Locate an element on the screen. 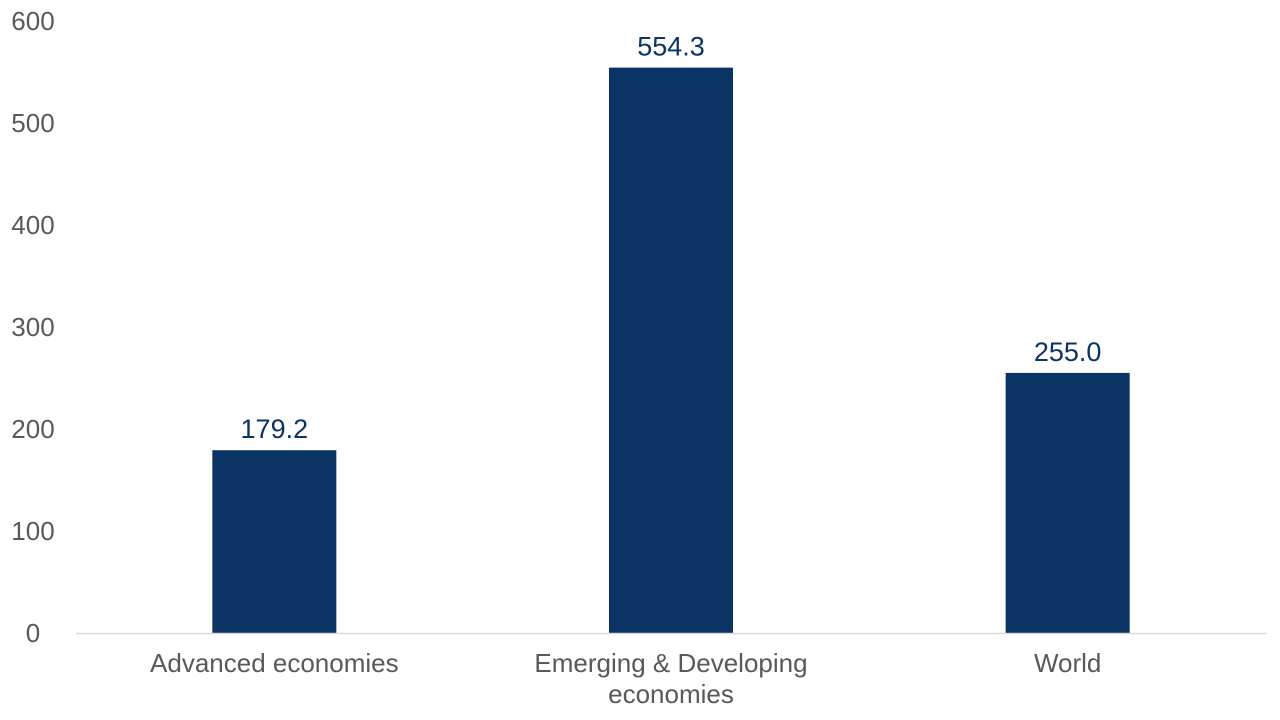 This screenshot has height=720, width=1280. x-category-label-line: Advanced economies is located at coordinates (274, 663).